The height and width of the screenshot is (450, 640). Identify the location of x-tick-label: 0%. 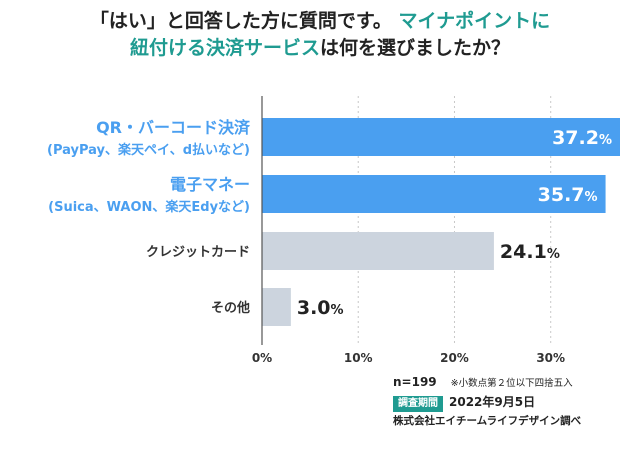
(262, 358).